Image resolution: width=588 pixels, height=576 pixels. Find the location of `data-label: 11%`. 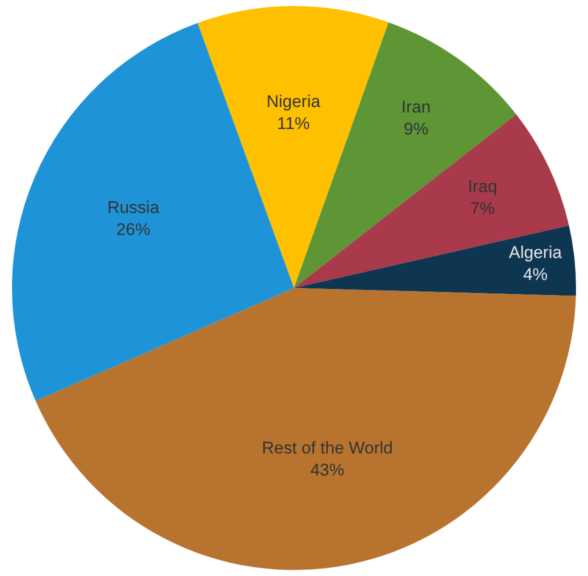

data-label: 11% is located at coordinates (293, 123).